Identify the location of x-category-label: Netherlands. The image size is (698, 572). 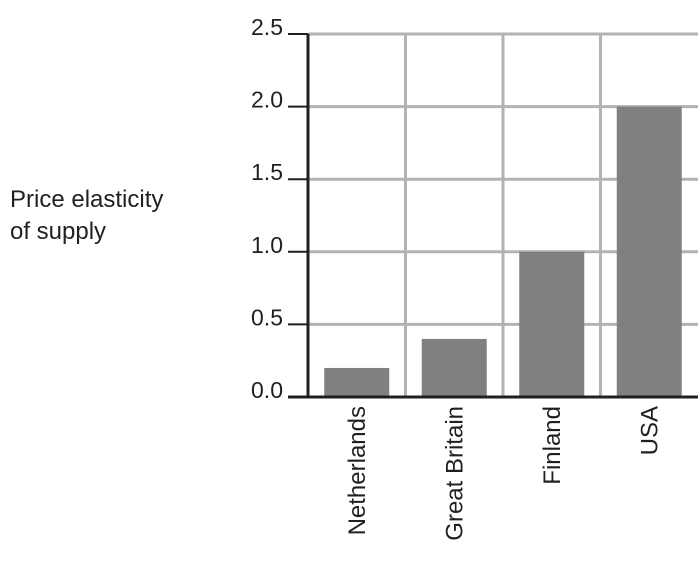
(357, 470).